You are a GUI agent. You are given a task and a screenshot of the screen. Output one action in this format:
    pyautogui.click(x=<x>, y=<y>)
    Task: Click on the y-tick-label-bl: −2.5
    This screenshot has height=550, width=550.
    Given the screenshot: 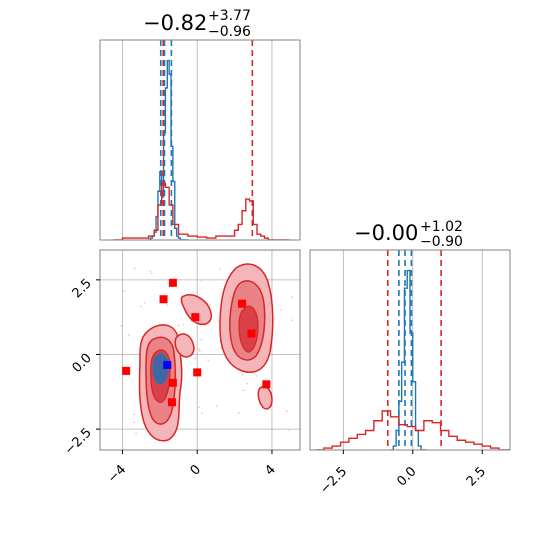 What is the action you would take?
    pyautogui.click(x=78, y=441)
    